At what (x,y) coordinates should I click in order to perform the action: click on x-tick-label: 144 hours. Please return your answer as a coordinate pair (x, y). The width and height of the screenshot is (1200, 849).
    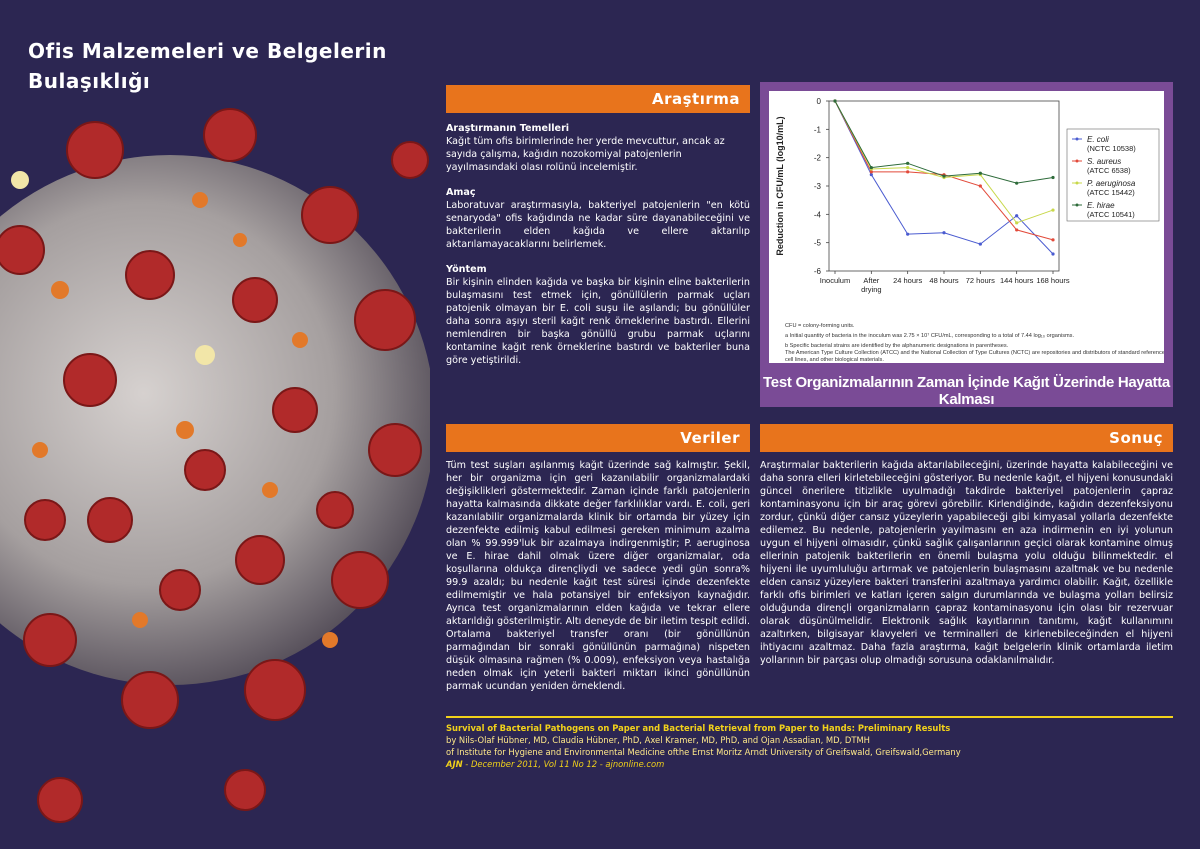
    Looking at the image, I should click on (1017, 280).